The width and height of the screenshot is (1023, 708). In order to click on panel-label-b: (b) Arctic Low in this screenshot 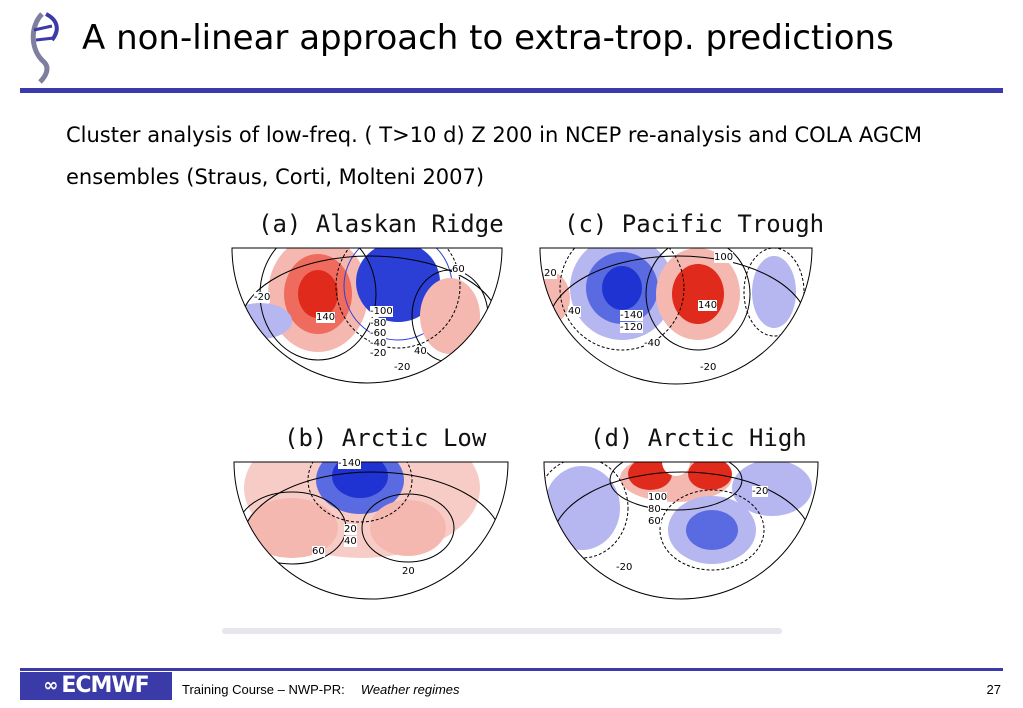, I will do `click(385, 438)`.